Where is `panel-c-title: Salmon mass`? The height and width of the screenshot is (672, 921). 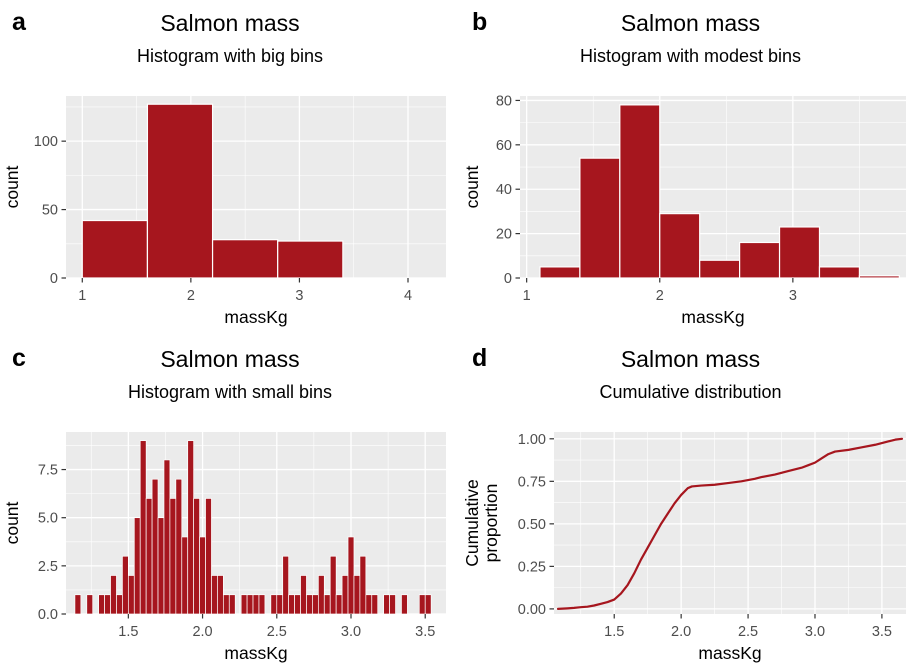 panel-c-title: Salmon mass is located at coordinates (230, 359).